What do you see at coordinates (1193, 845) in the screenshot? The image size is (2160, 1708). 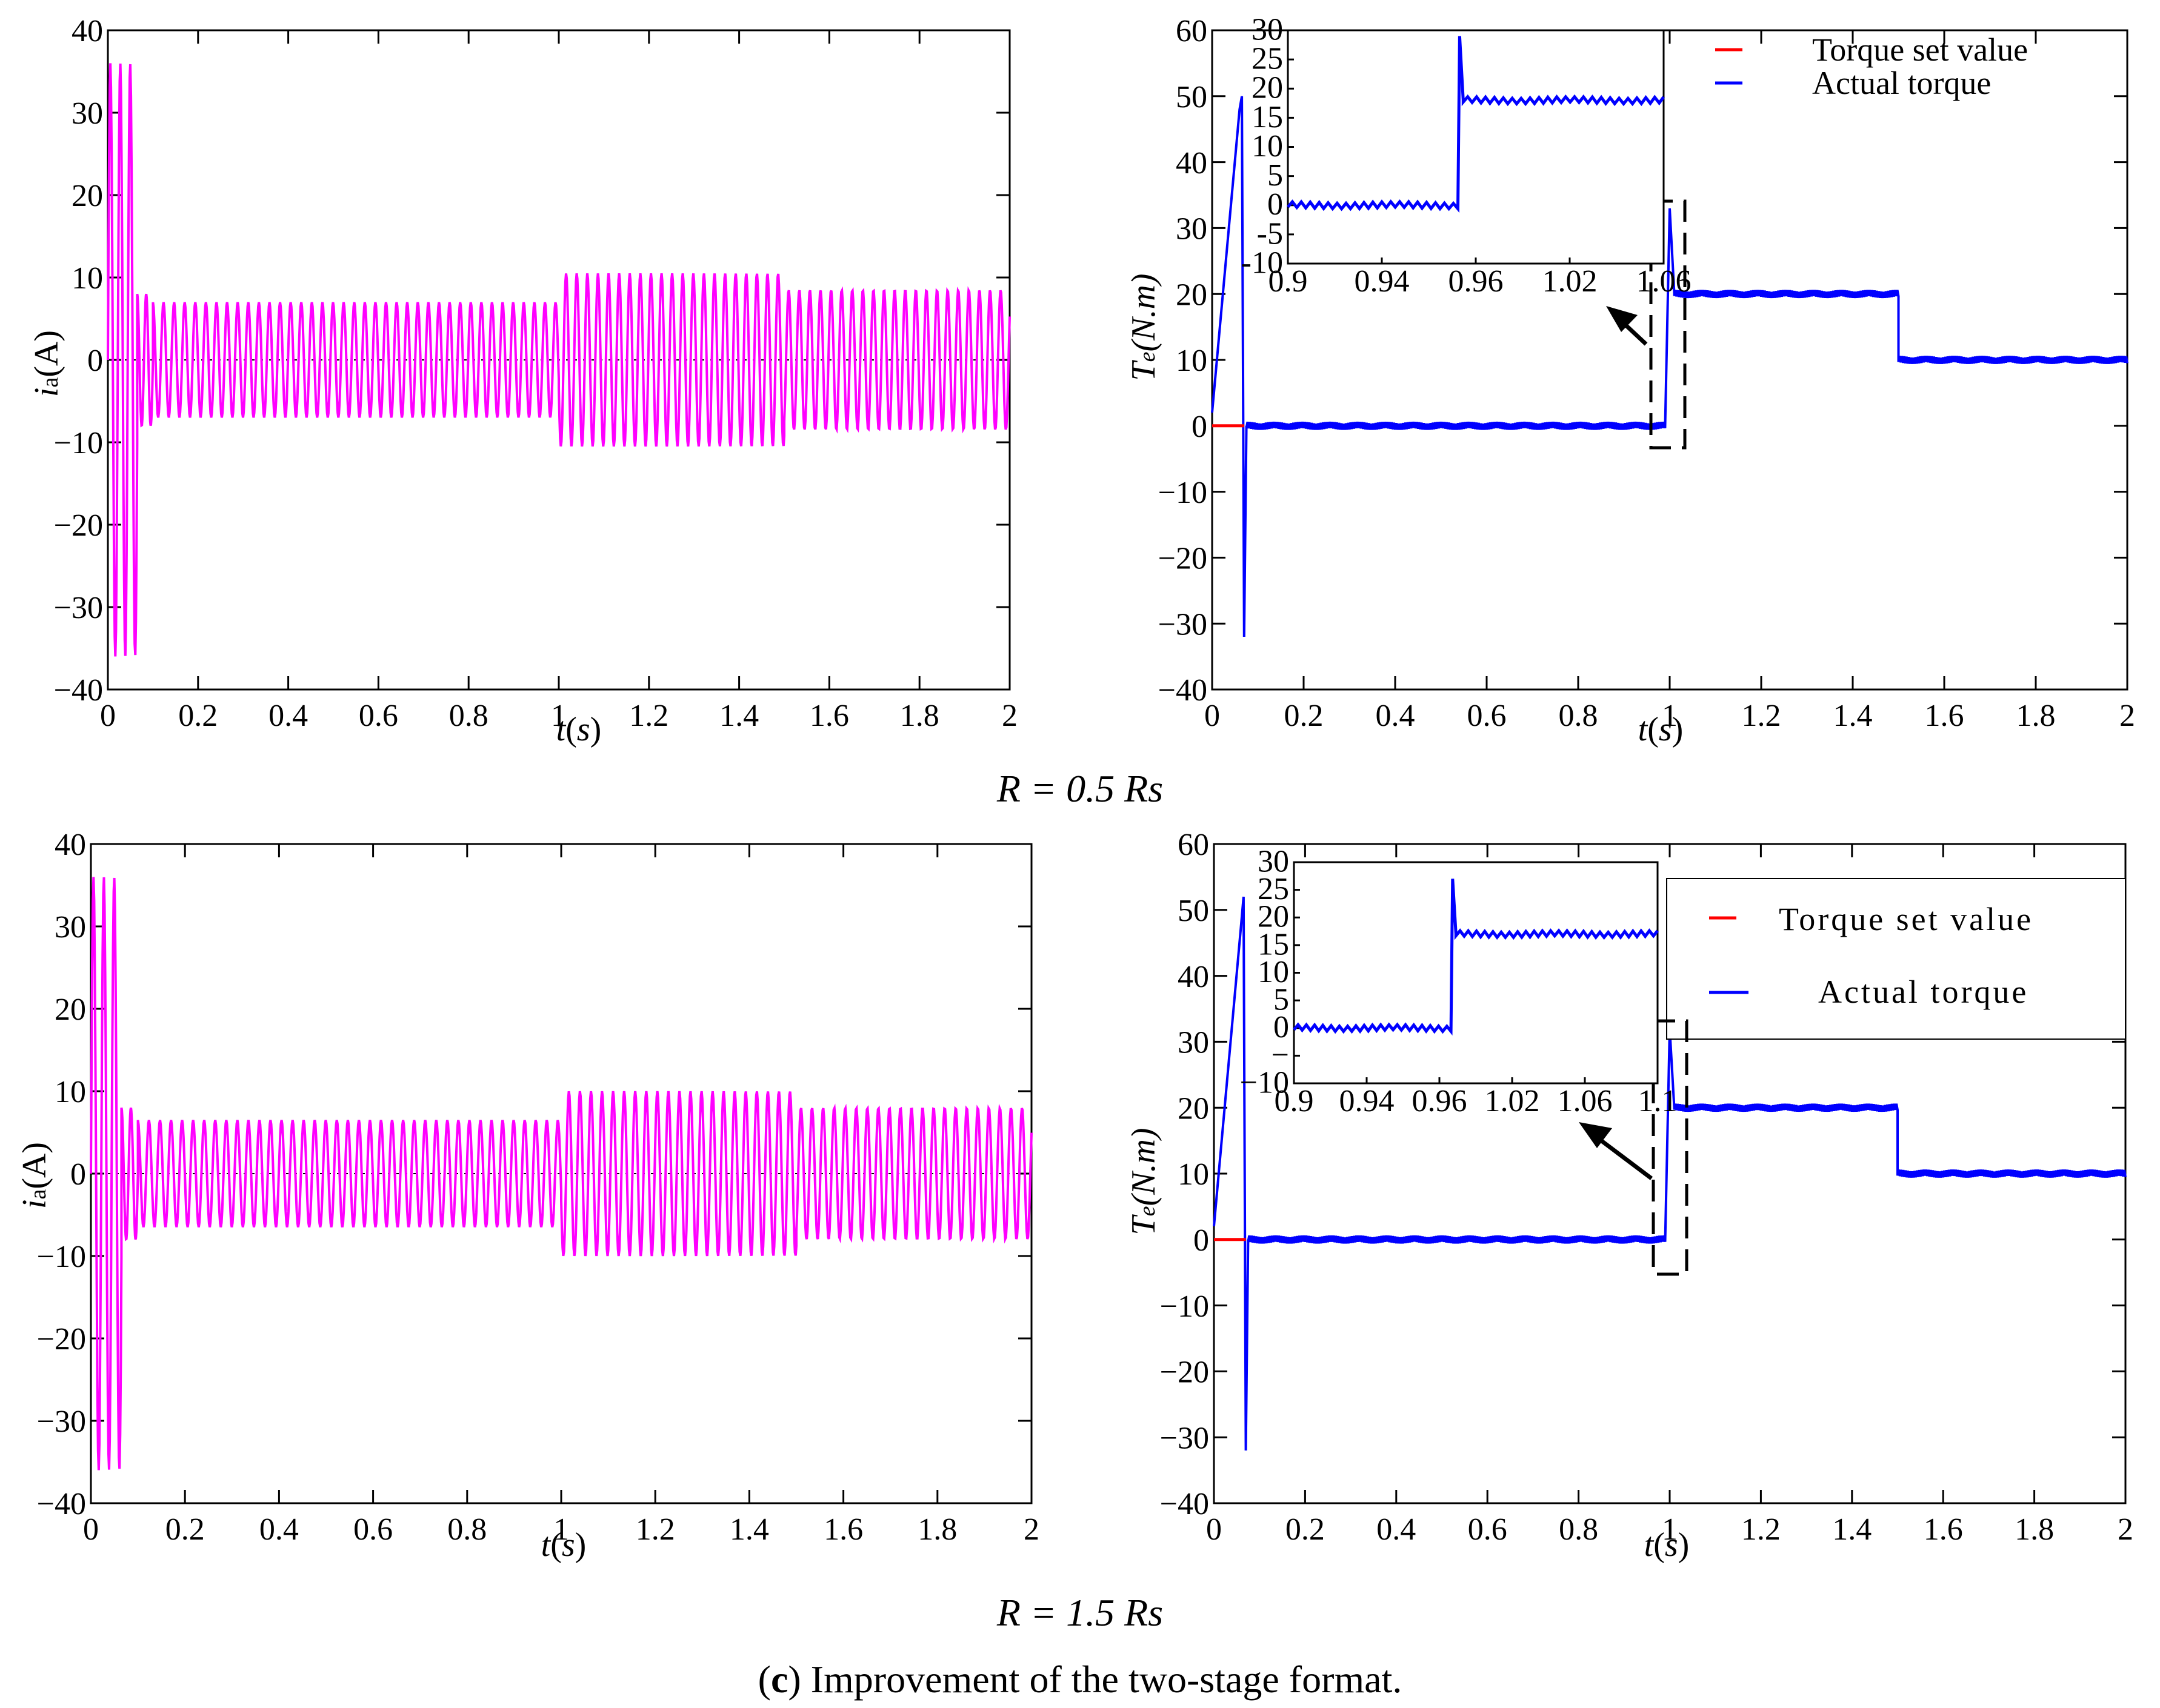 I see `y-tick-label: 60` at bounding box center [1193, 845].